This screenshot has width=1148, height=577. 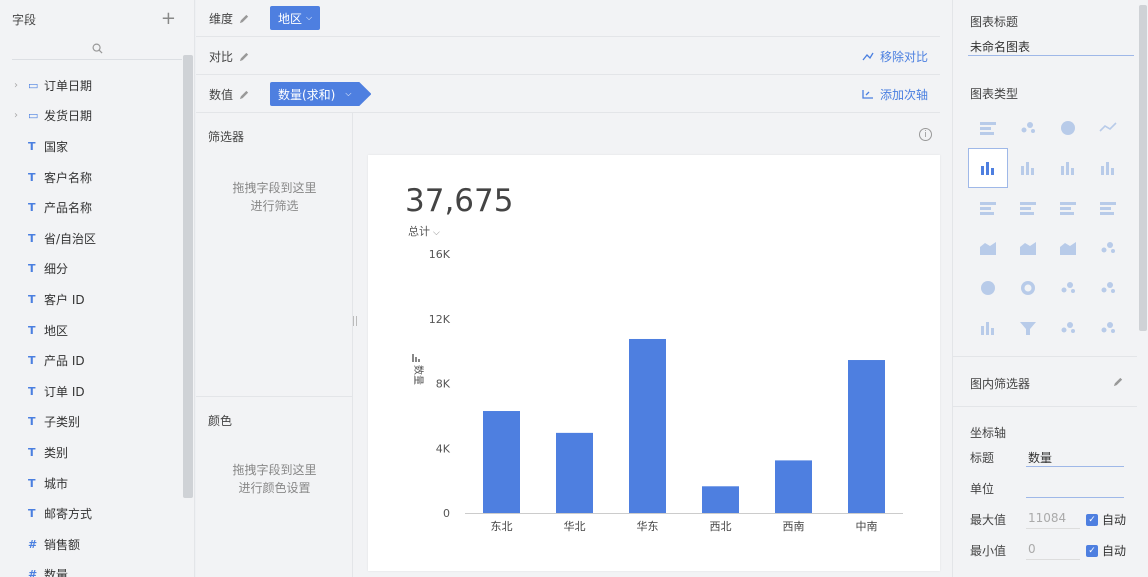 I want to click on chart-type-heatmap-icon, so click(x=1068, y=248).